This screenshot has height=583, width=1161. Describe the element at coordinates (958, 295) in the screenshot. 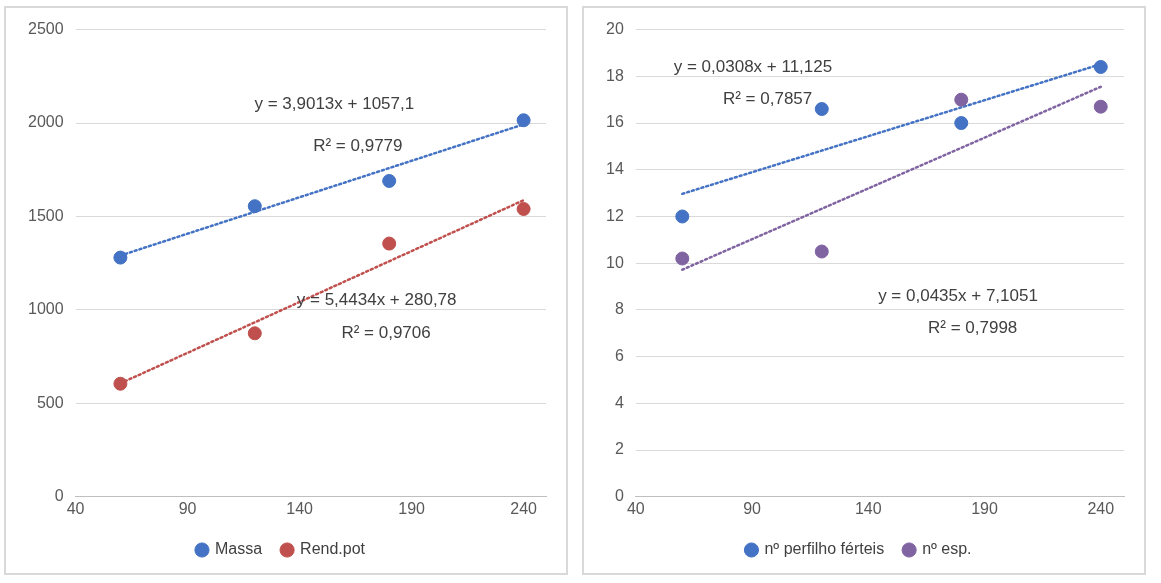

I see `annotation: y = 0,0435x + 7,1051` at that location.